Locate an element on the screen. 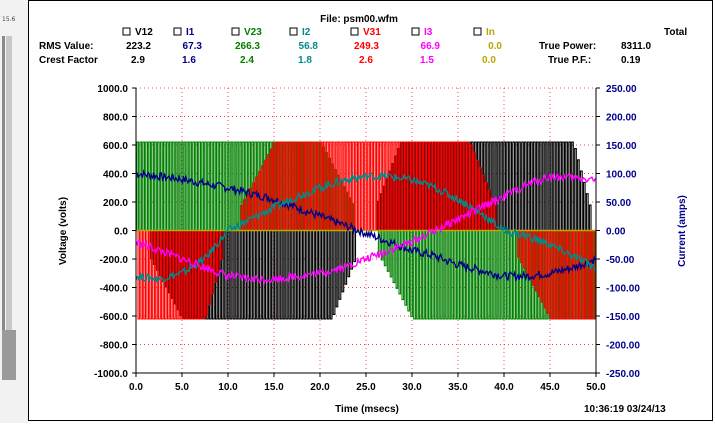 This screenshot has height=425, width=715. y2-tick-label: 250.00 is located at coordinates (621, 89).